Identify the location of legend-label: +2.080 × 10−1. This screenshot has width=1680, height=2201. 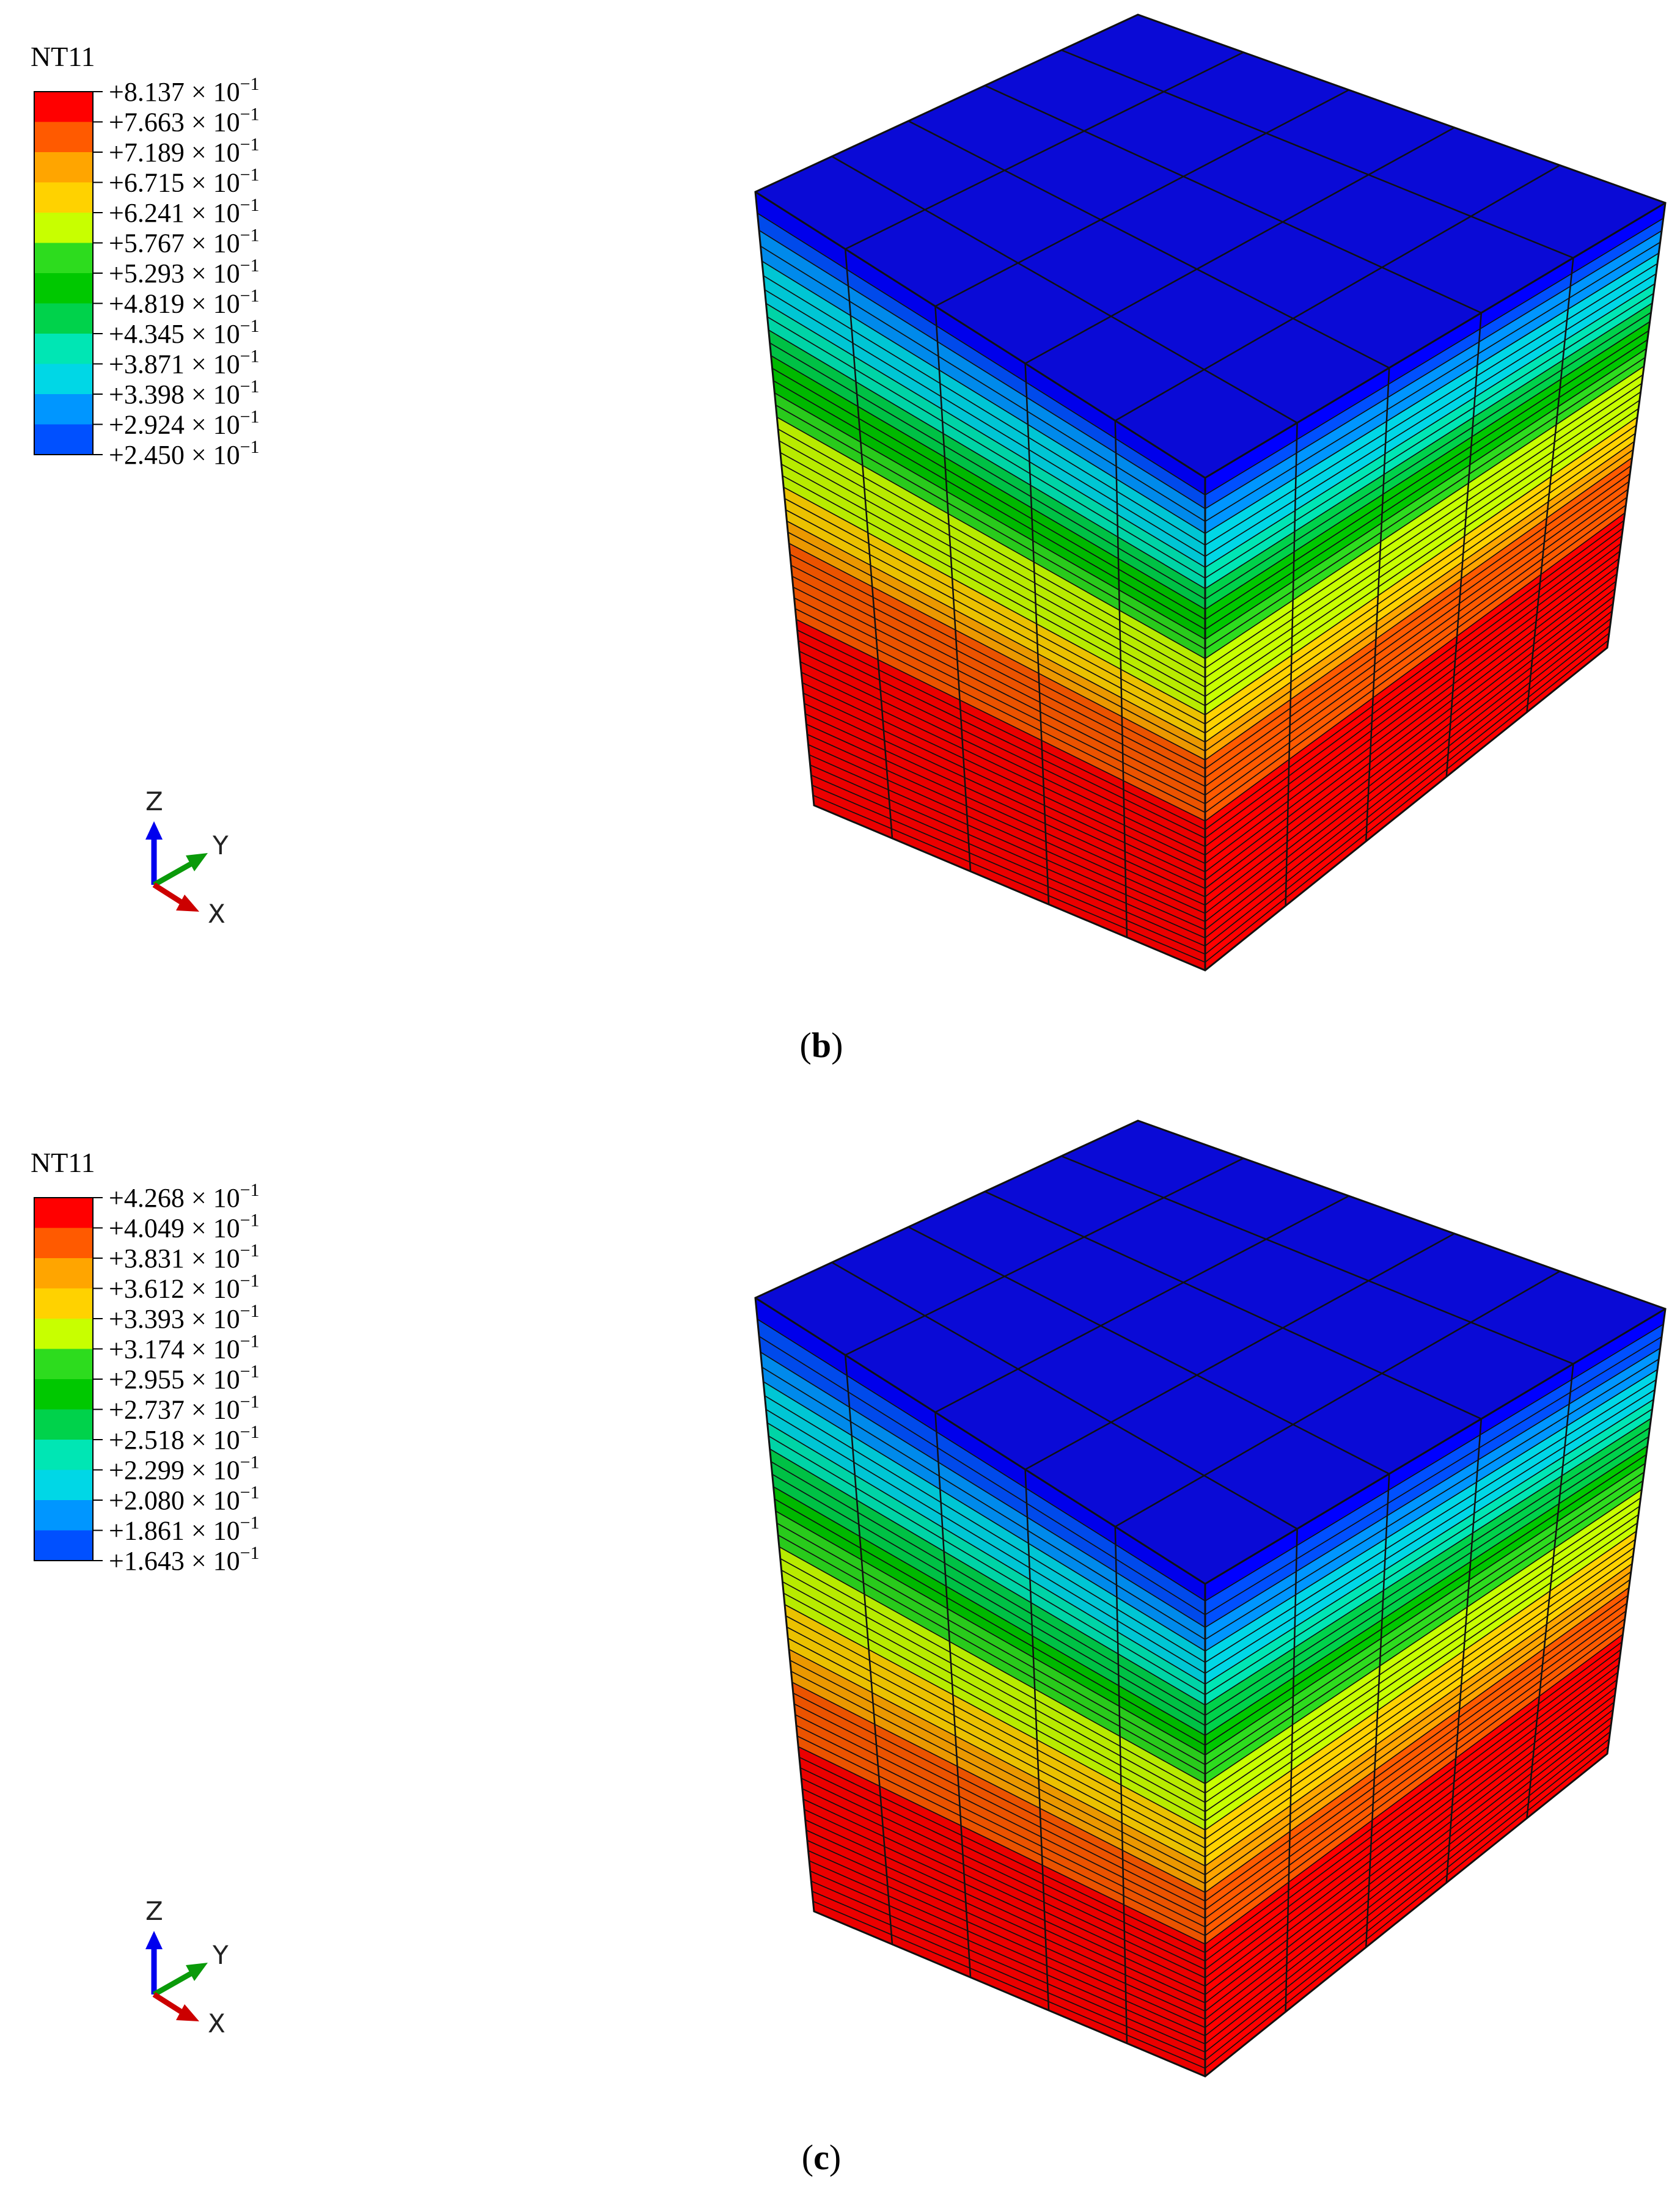
(184, 1499).